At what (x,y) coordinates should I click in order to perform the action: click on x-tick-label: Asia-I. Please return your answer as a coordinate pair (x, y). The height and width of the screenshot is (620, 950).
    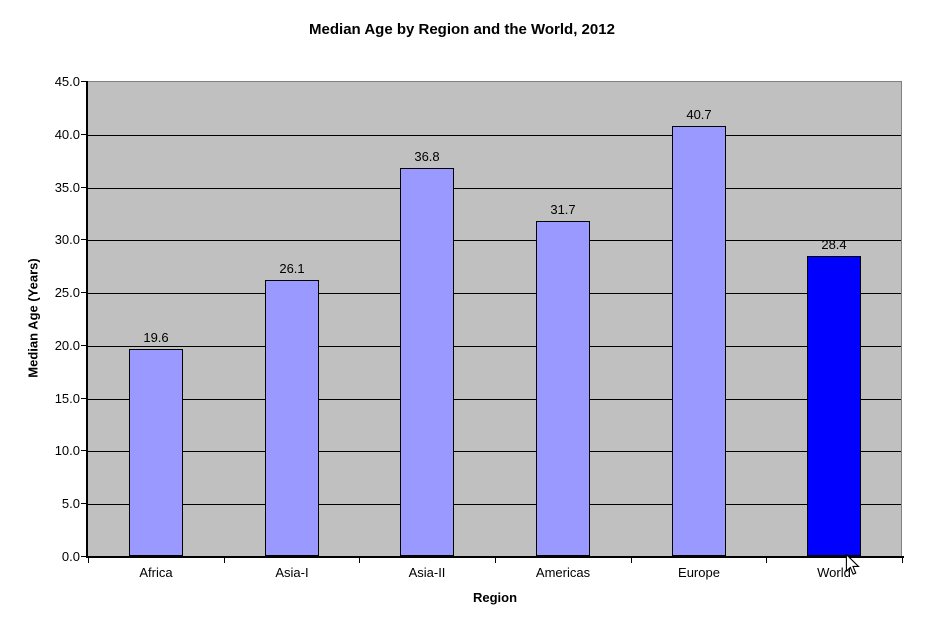
    Looking at the image, I should click on (292, 572).